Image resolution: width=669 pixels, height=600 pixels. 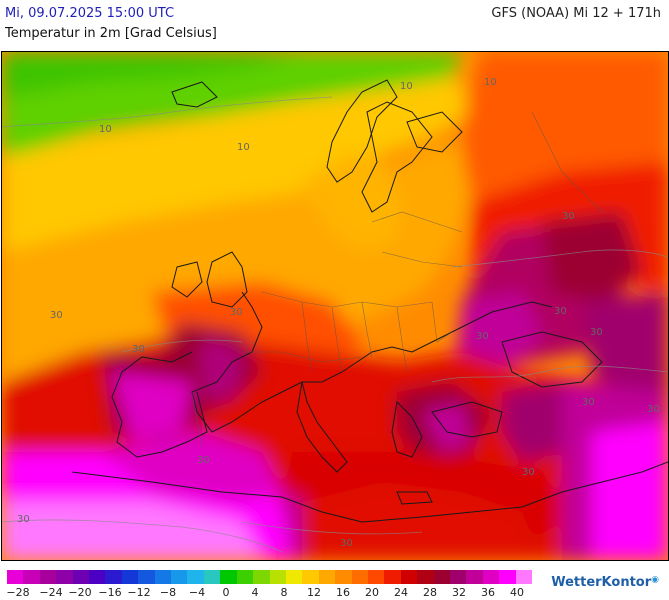 I want to click on brand-logo: WetterKontor◉, so click(x=605, y=582).